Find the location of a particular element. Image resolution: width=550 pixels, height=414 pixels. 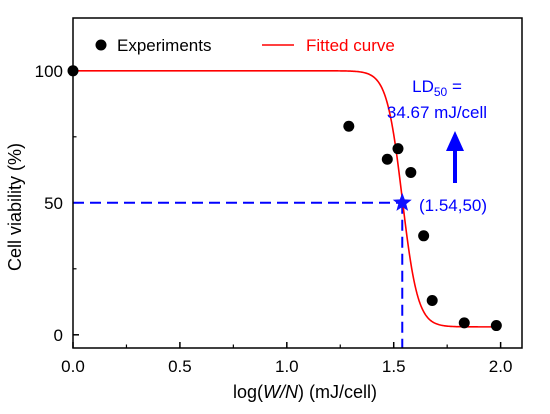

legend: Experiments Fitted curve is located at coordinates (245, 45).